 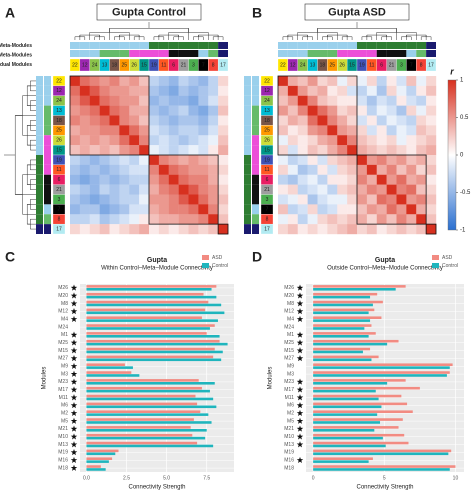 I want to click on row-label: 7, so click(x=267, y=210).